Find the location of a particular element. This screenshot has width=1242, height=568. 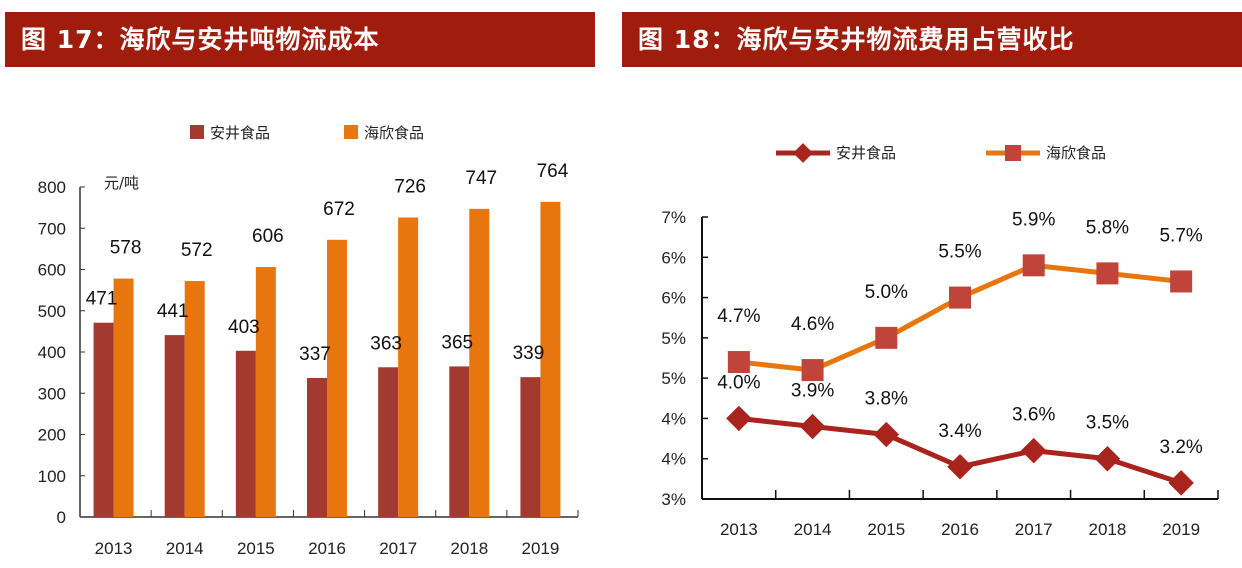

data-label-anjing: 4.0% is located at coordinates (738, 382).